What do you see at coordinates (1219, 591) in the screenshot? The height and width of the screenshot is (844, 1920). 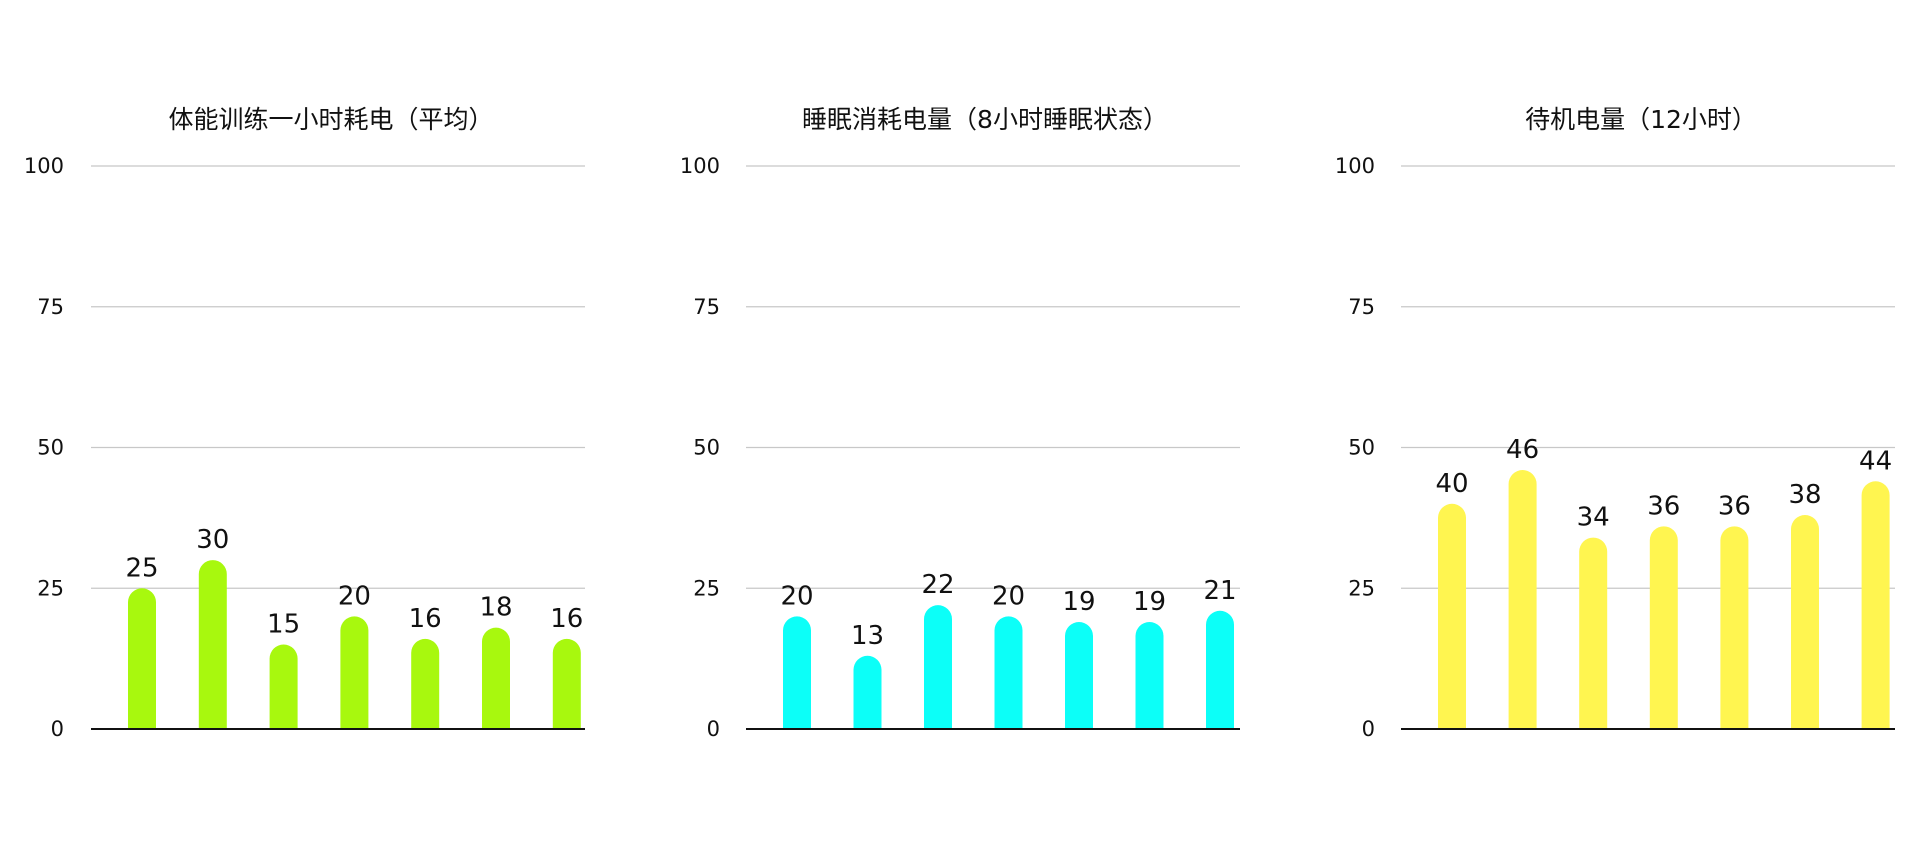 I see `data-label: 21` at bounding box center [1219, 591].